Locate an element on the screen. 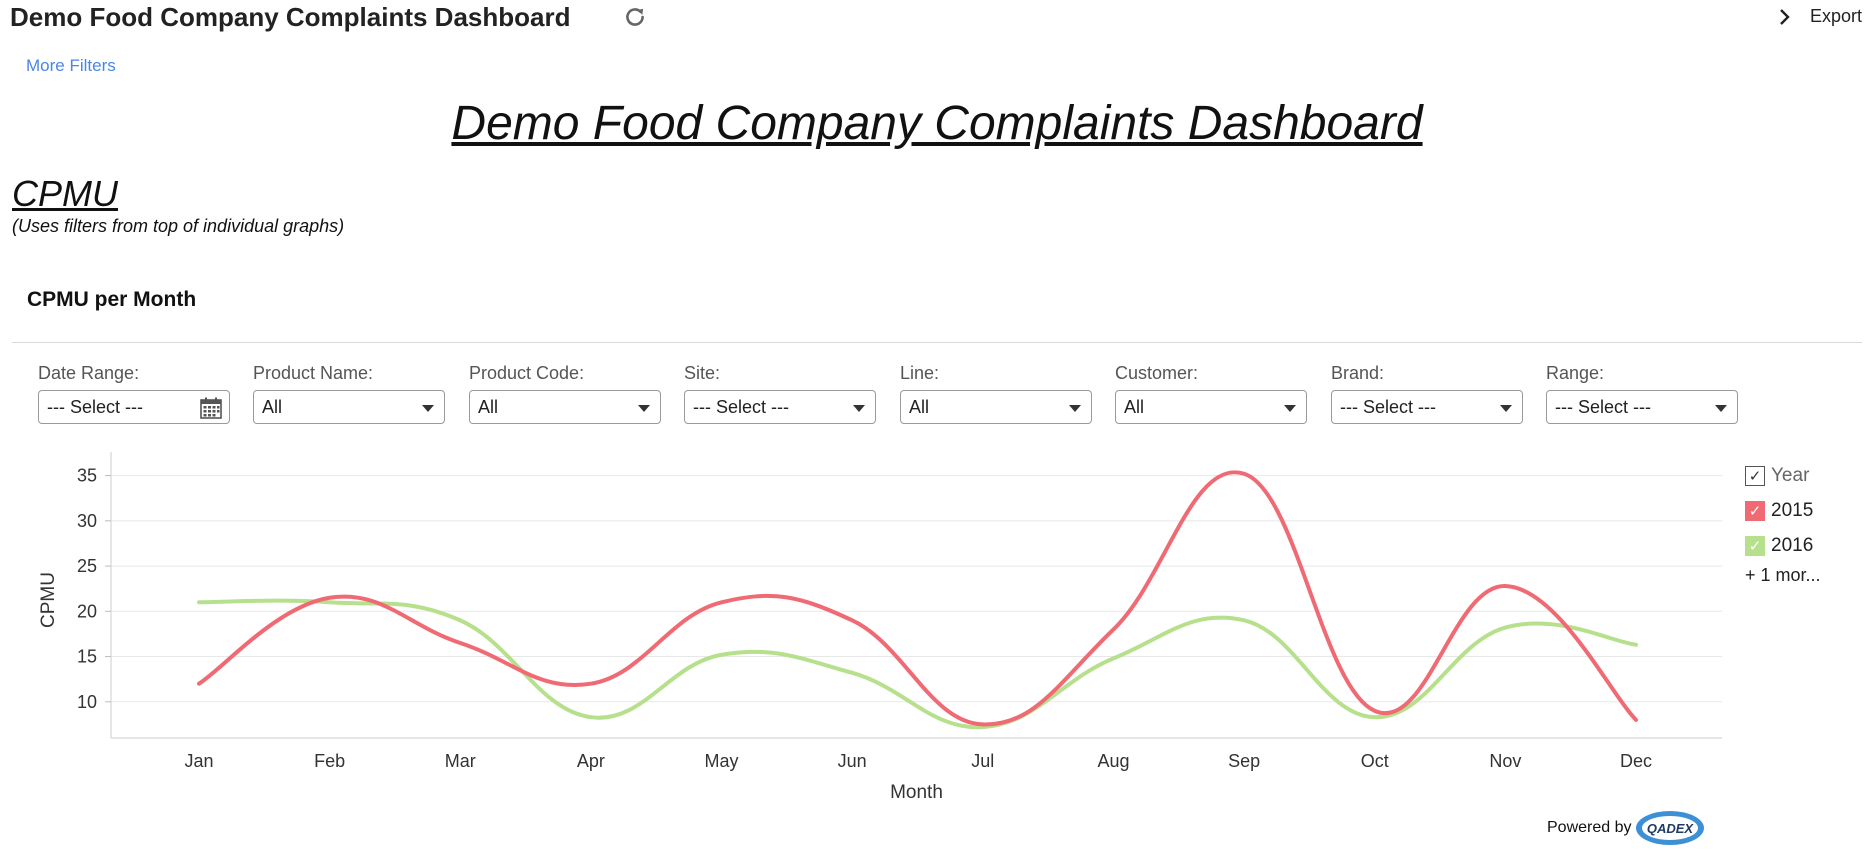 This screenshot has width=1874, height=857. filter-product-code: Product Code: All is located at coordinates (565, 393).